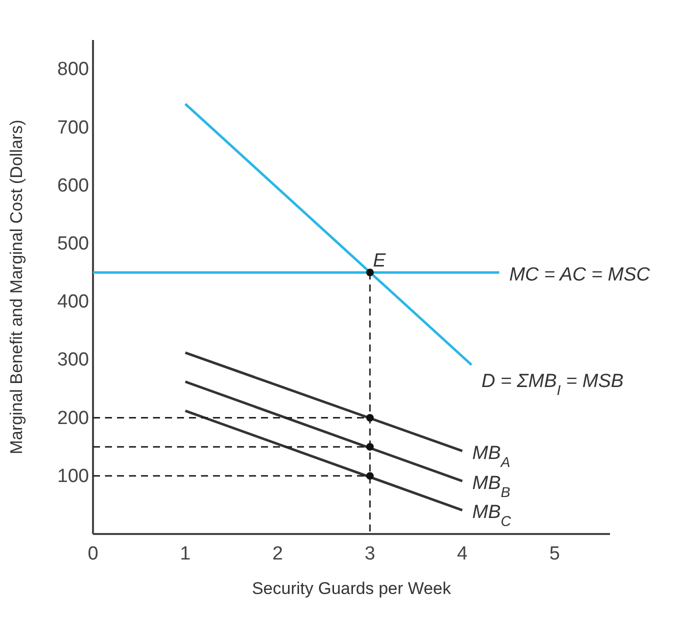 The width and height of the screenshot is (694, 624). Describe the element at coordinates (185, 553) in the screenshot. I see `x-tick-label: 1` at that location.